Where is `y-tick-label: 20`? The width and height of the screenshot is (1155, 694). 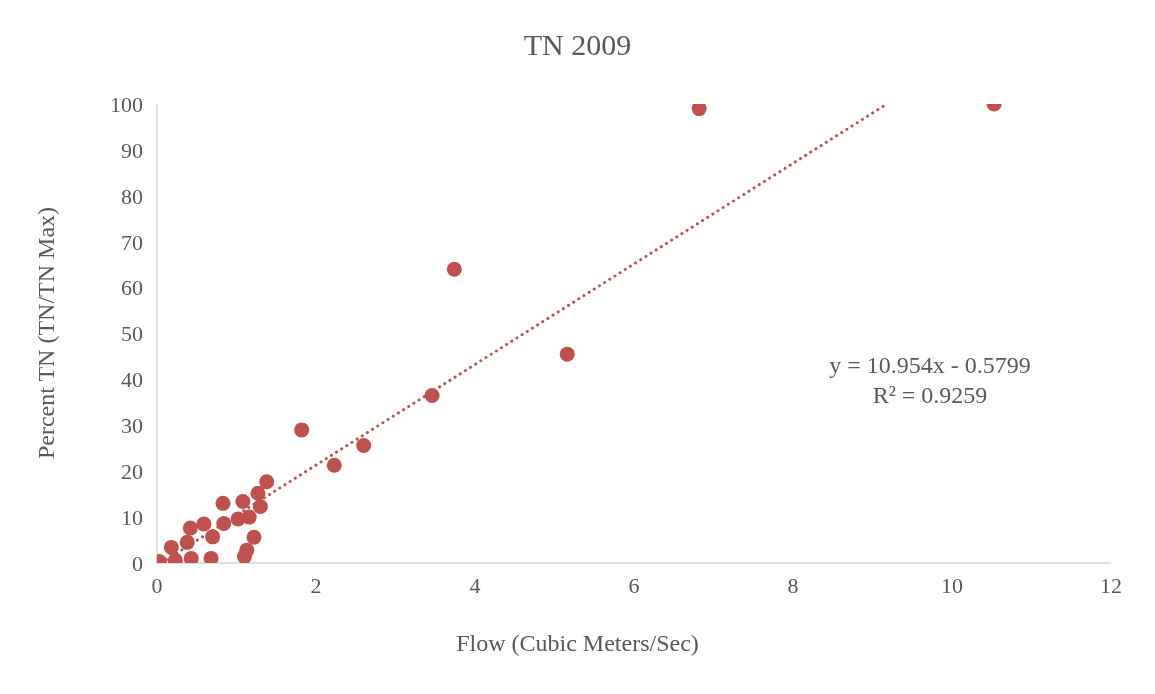
y-tick-label: 20 is located at coordinates (132, 472).